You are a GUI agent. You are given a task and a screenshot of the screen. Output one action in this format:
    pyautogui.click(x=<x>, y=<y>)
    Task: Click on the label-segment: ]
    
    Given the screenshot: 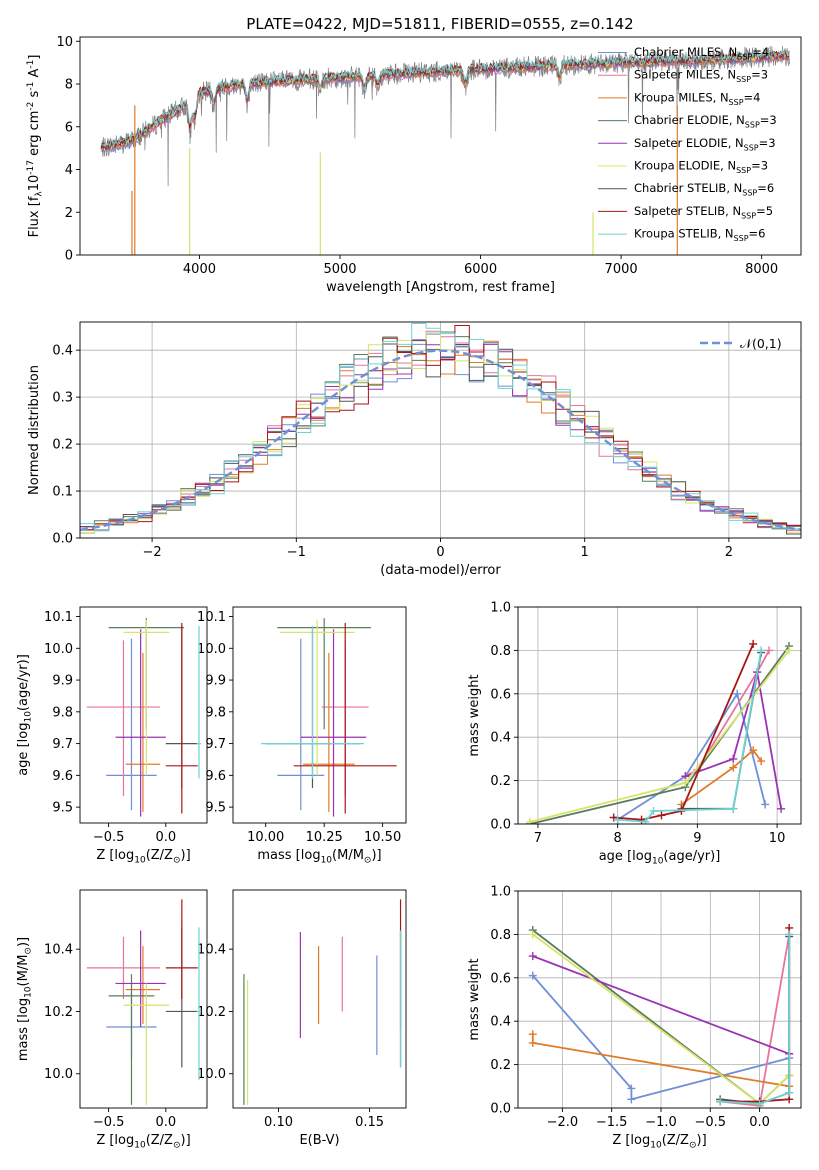 What is the action you would take?
    pyautogui.click(x=34, y=57)
    